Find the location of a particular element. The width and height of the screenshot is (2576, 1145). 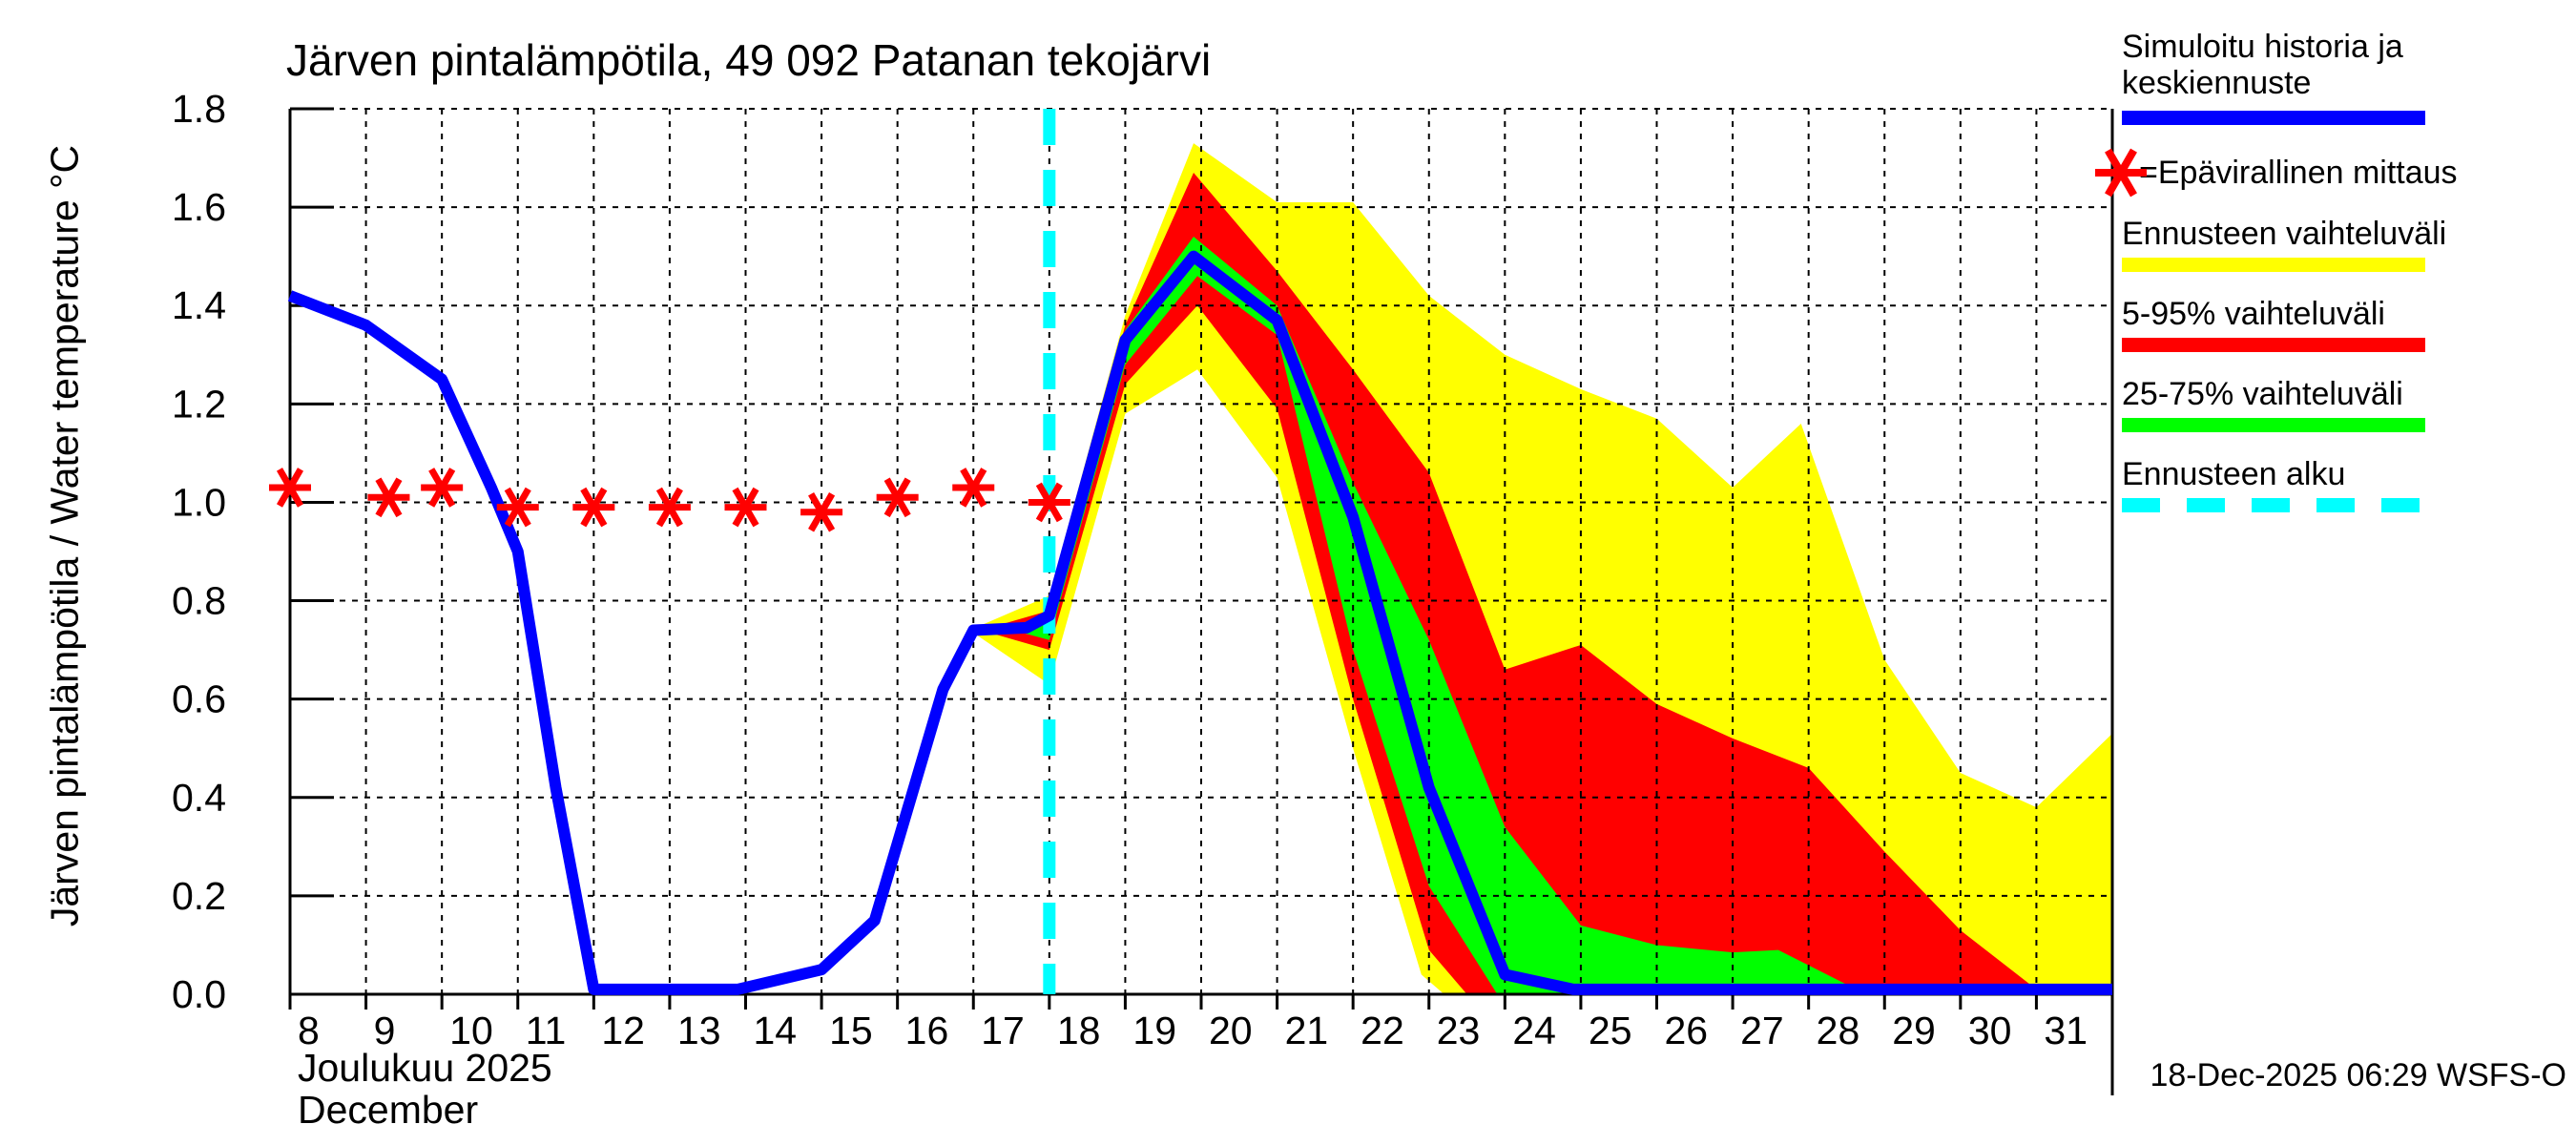

x-tick-label: 19 is located at coordinates (1154, 1030).